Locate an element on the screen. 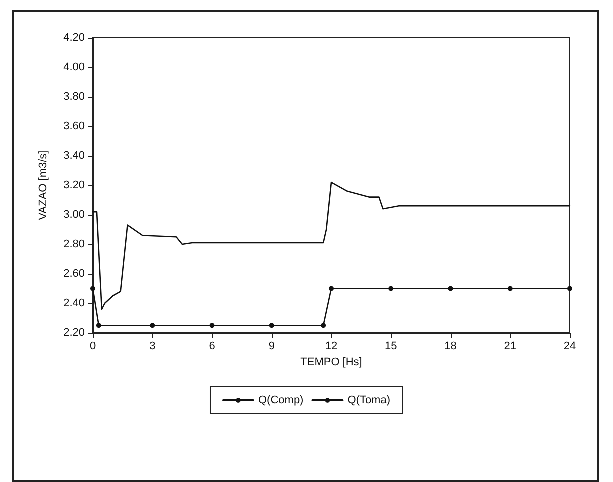  x-tick-label: 15 is located at coordinates (391, 346).